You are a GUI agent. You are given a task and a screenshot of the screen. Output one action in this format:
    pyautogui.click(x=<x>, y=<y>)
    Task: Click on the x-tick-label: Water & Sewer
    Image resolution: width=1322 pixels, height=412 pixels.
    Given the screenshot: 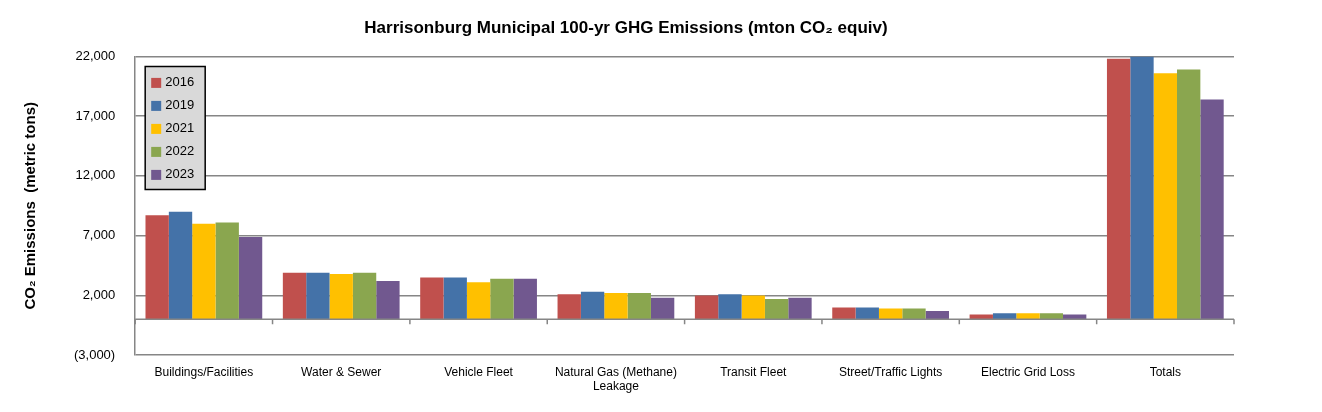 What is the action you would take?
    pyautogui.click(x=341, y=371)
    